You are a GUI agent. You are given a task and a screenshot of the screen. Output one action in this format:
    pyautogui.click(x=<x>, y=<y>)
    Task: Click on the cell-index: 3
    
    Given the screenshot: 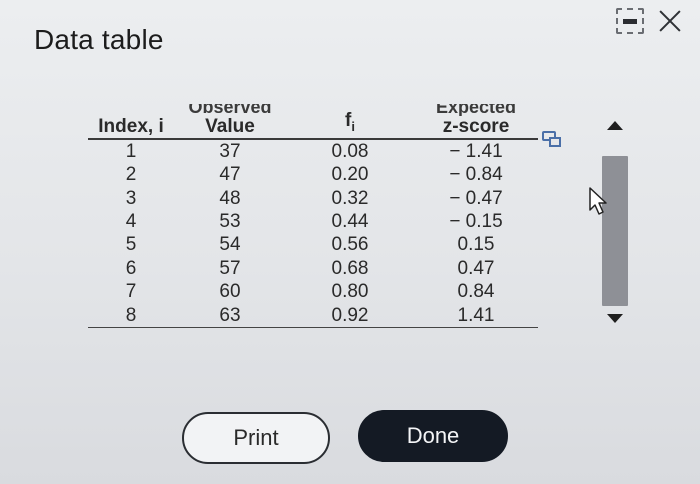 What is the action you would take?
    pyautogui.click(x=131, y=198)
    